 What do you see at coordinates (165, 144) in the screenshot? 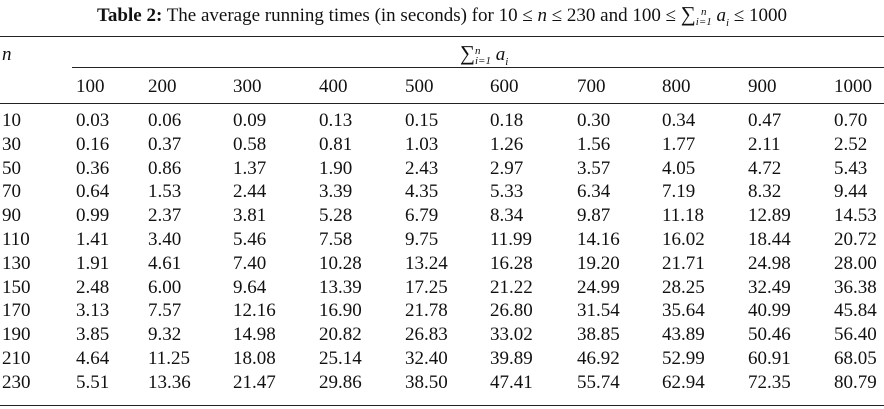
I see `table-cell: 0.37` at bounding box center [165, 144].